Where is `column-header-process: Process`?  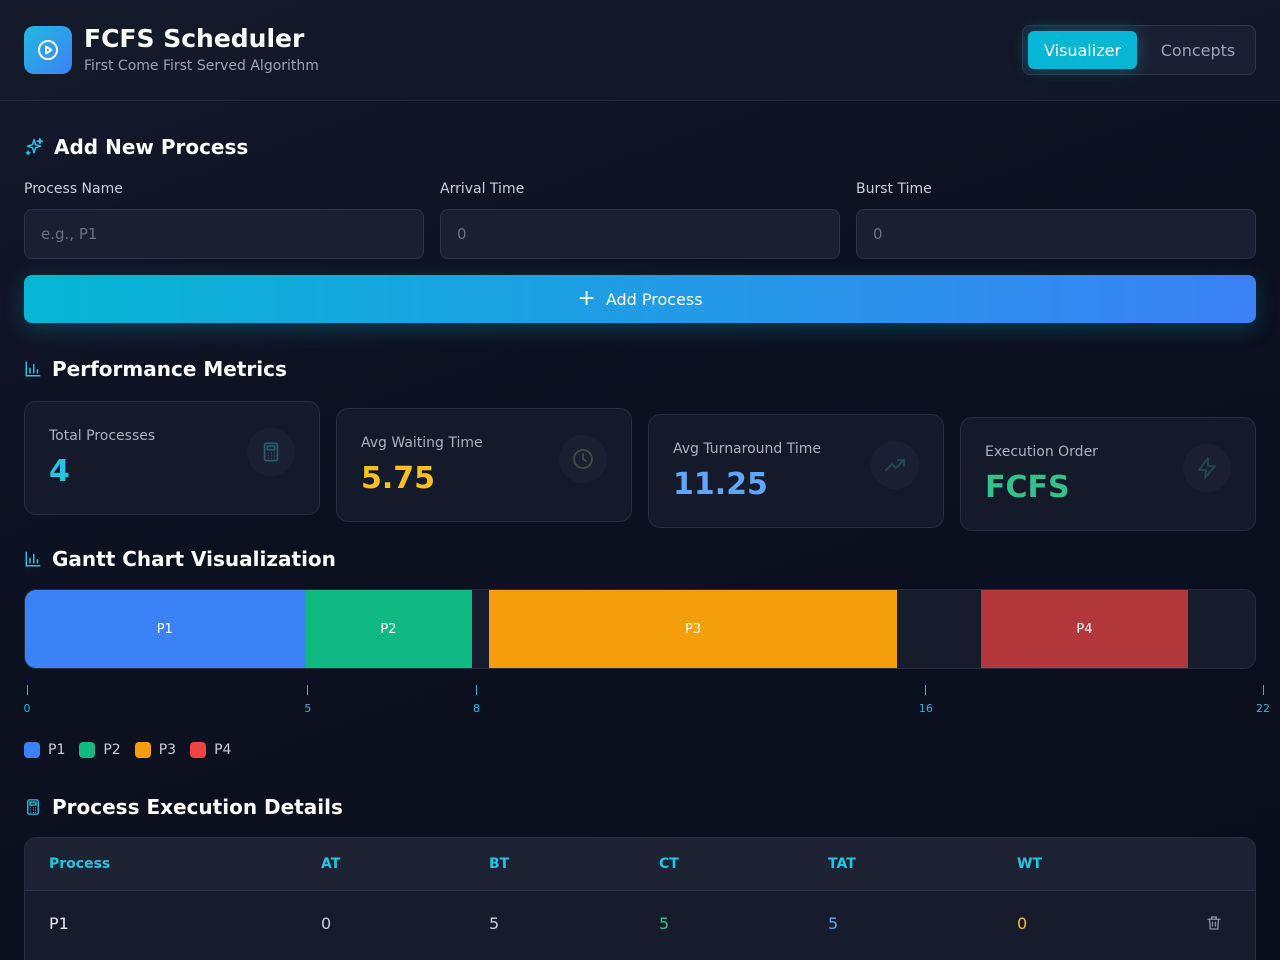
column-header-process: Process is located at coordinates (80, 864).